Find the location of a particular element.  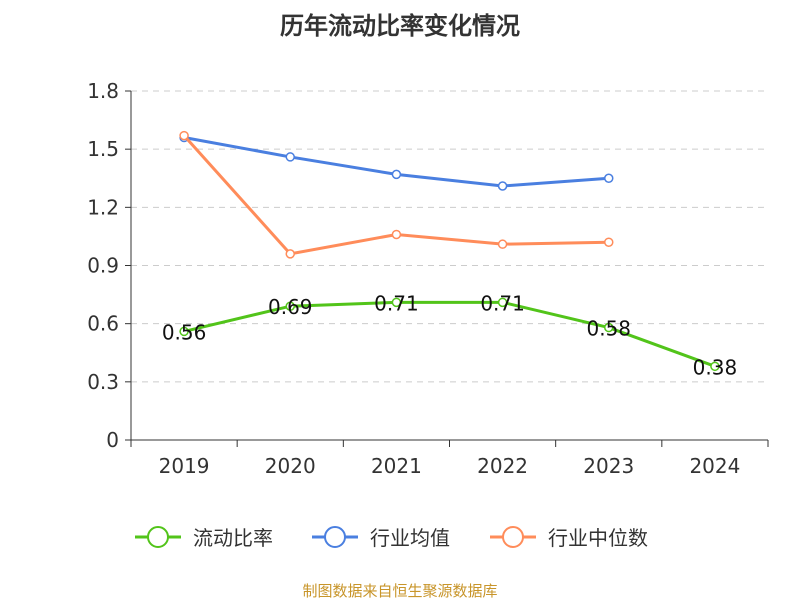

legend-item: 行业中位数 is located at coordinates (569, 538).